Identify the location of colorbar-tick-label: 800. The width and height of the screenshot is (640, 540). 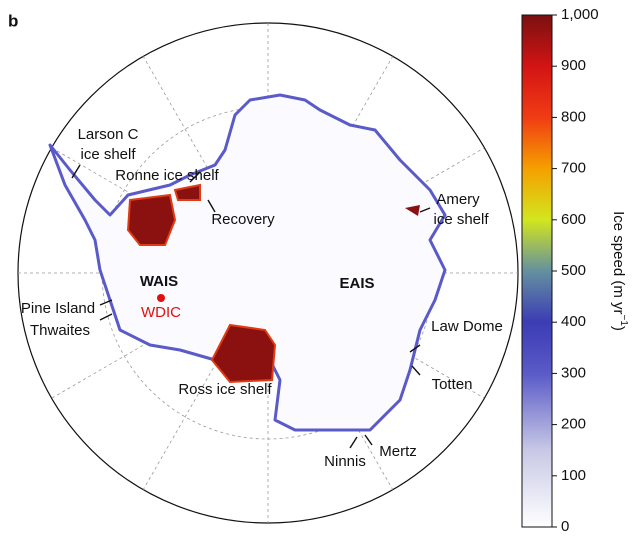
(573, 116).